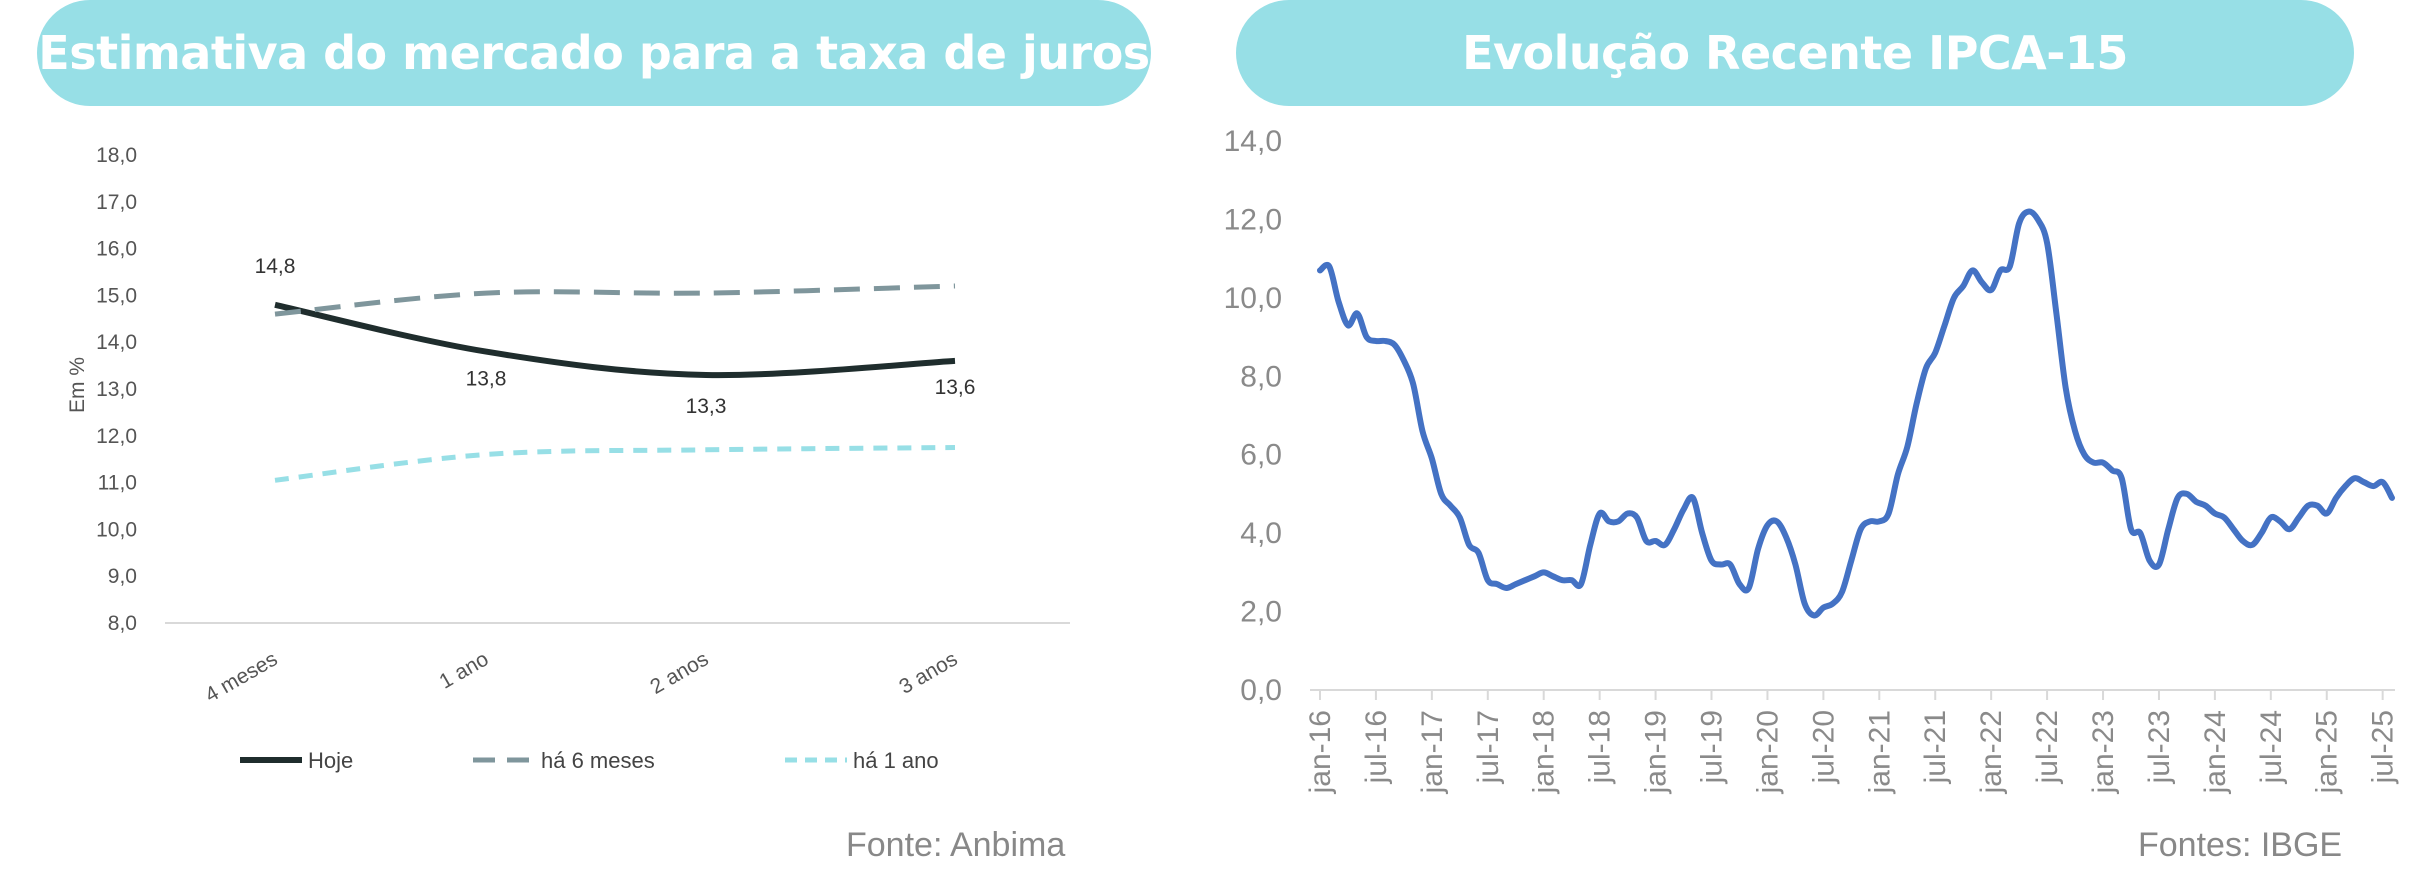 The image size is (2429, 880). I want to click on right-xtick-label: jul-17, so click(1488, 747).